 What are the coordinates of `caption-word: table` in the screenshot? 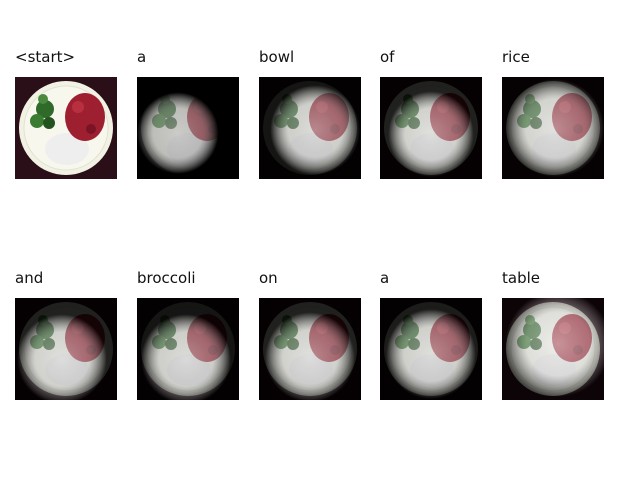 It's located at (521, 278).